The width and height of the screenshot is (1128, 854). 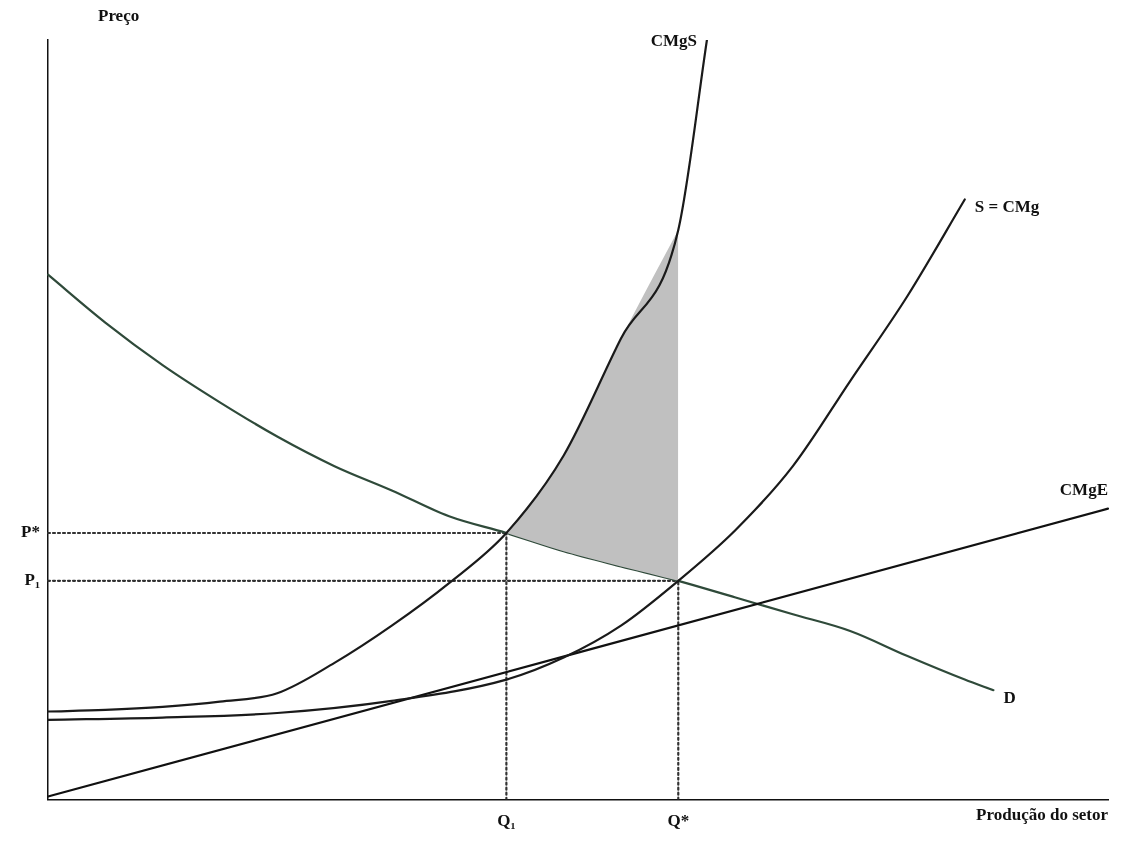 I want to click on series-label: D, so click(x=1009, y=697).